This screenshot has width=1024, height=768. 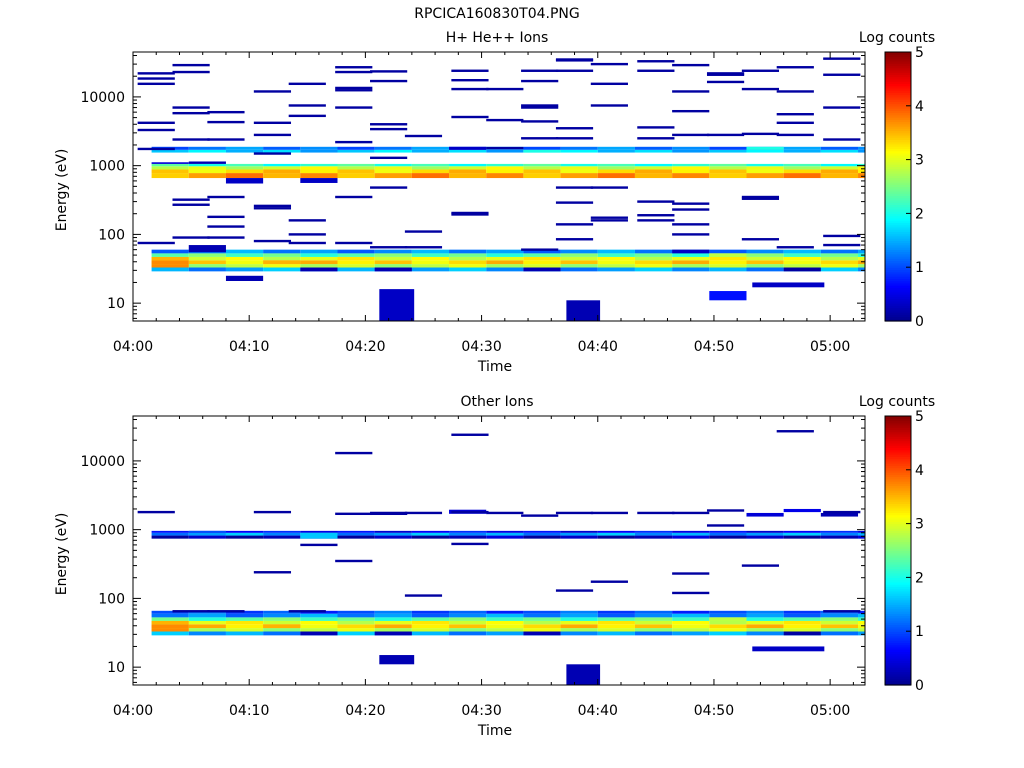 What do you see at coordinates (919, 53) in the screenshot?
I see `colorbar-tick-label: 5` at bounding box center [919, 53].